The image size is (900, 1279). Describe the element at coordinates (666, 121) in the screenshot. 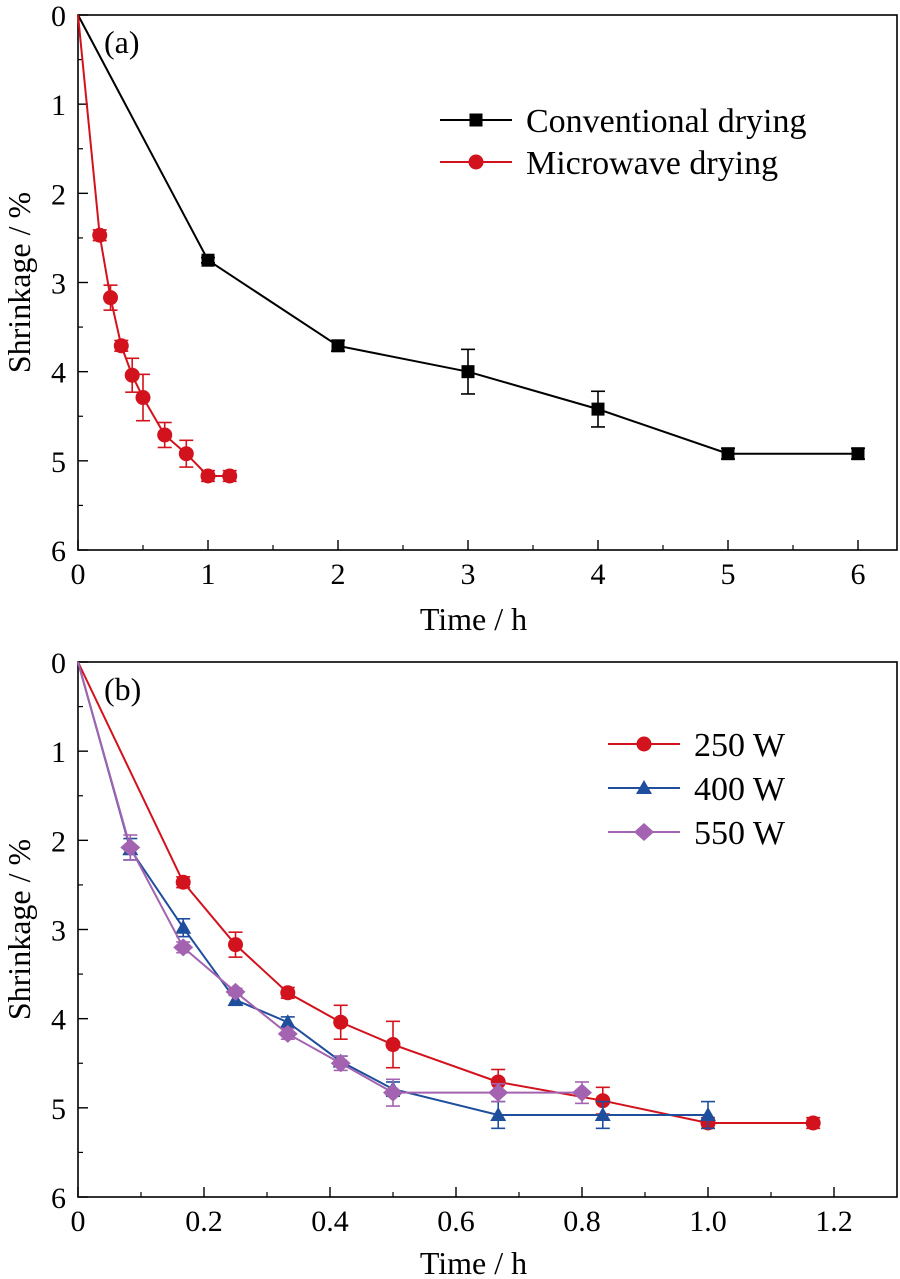

I see `legend-label: Conventional drying` at that location.